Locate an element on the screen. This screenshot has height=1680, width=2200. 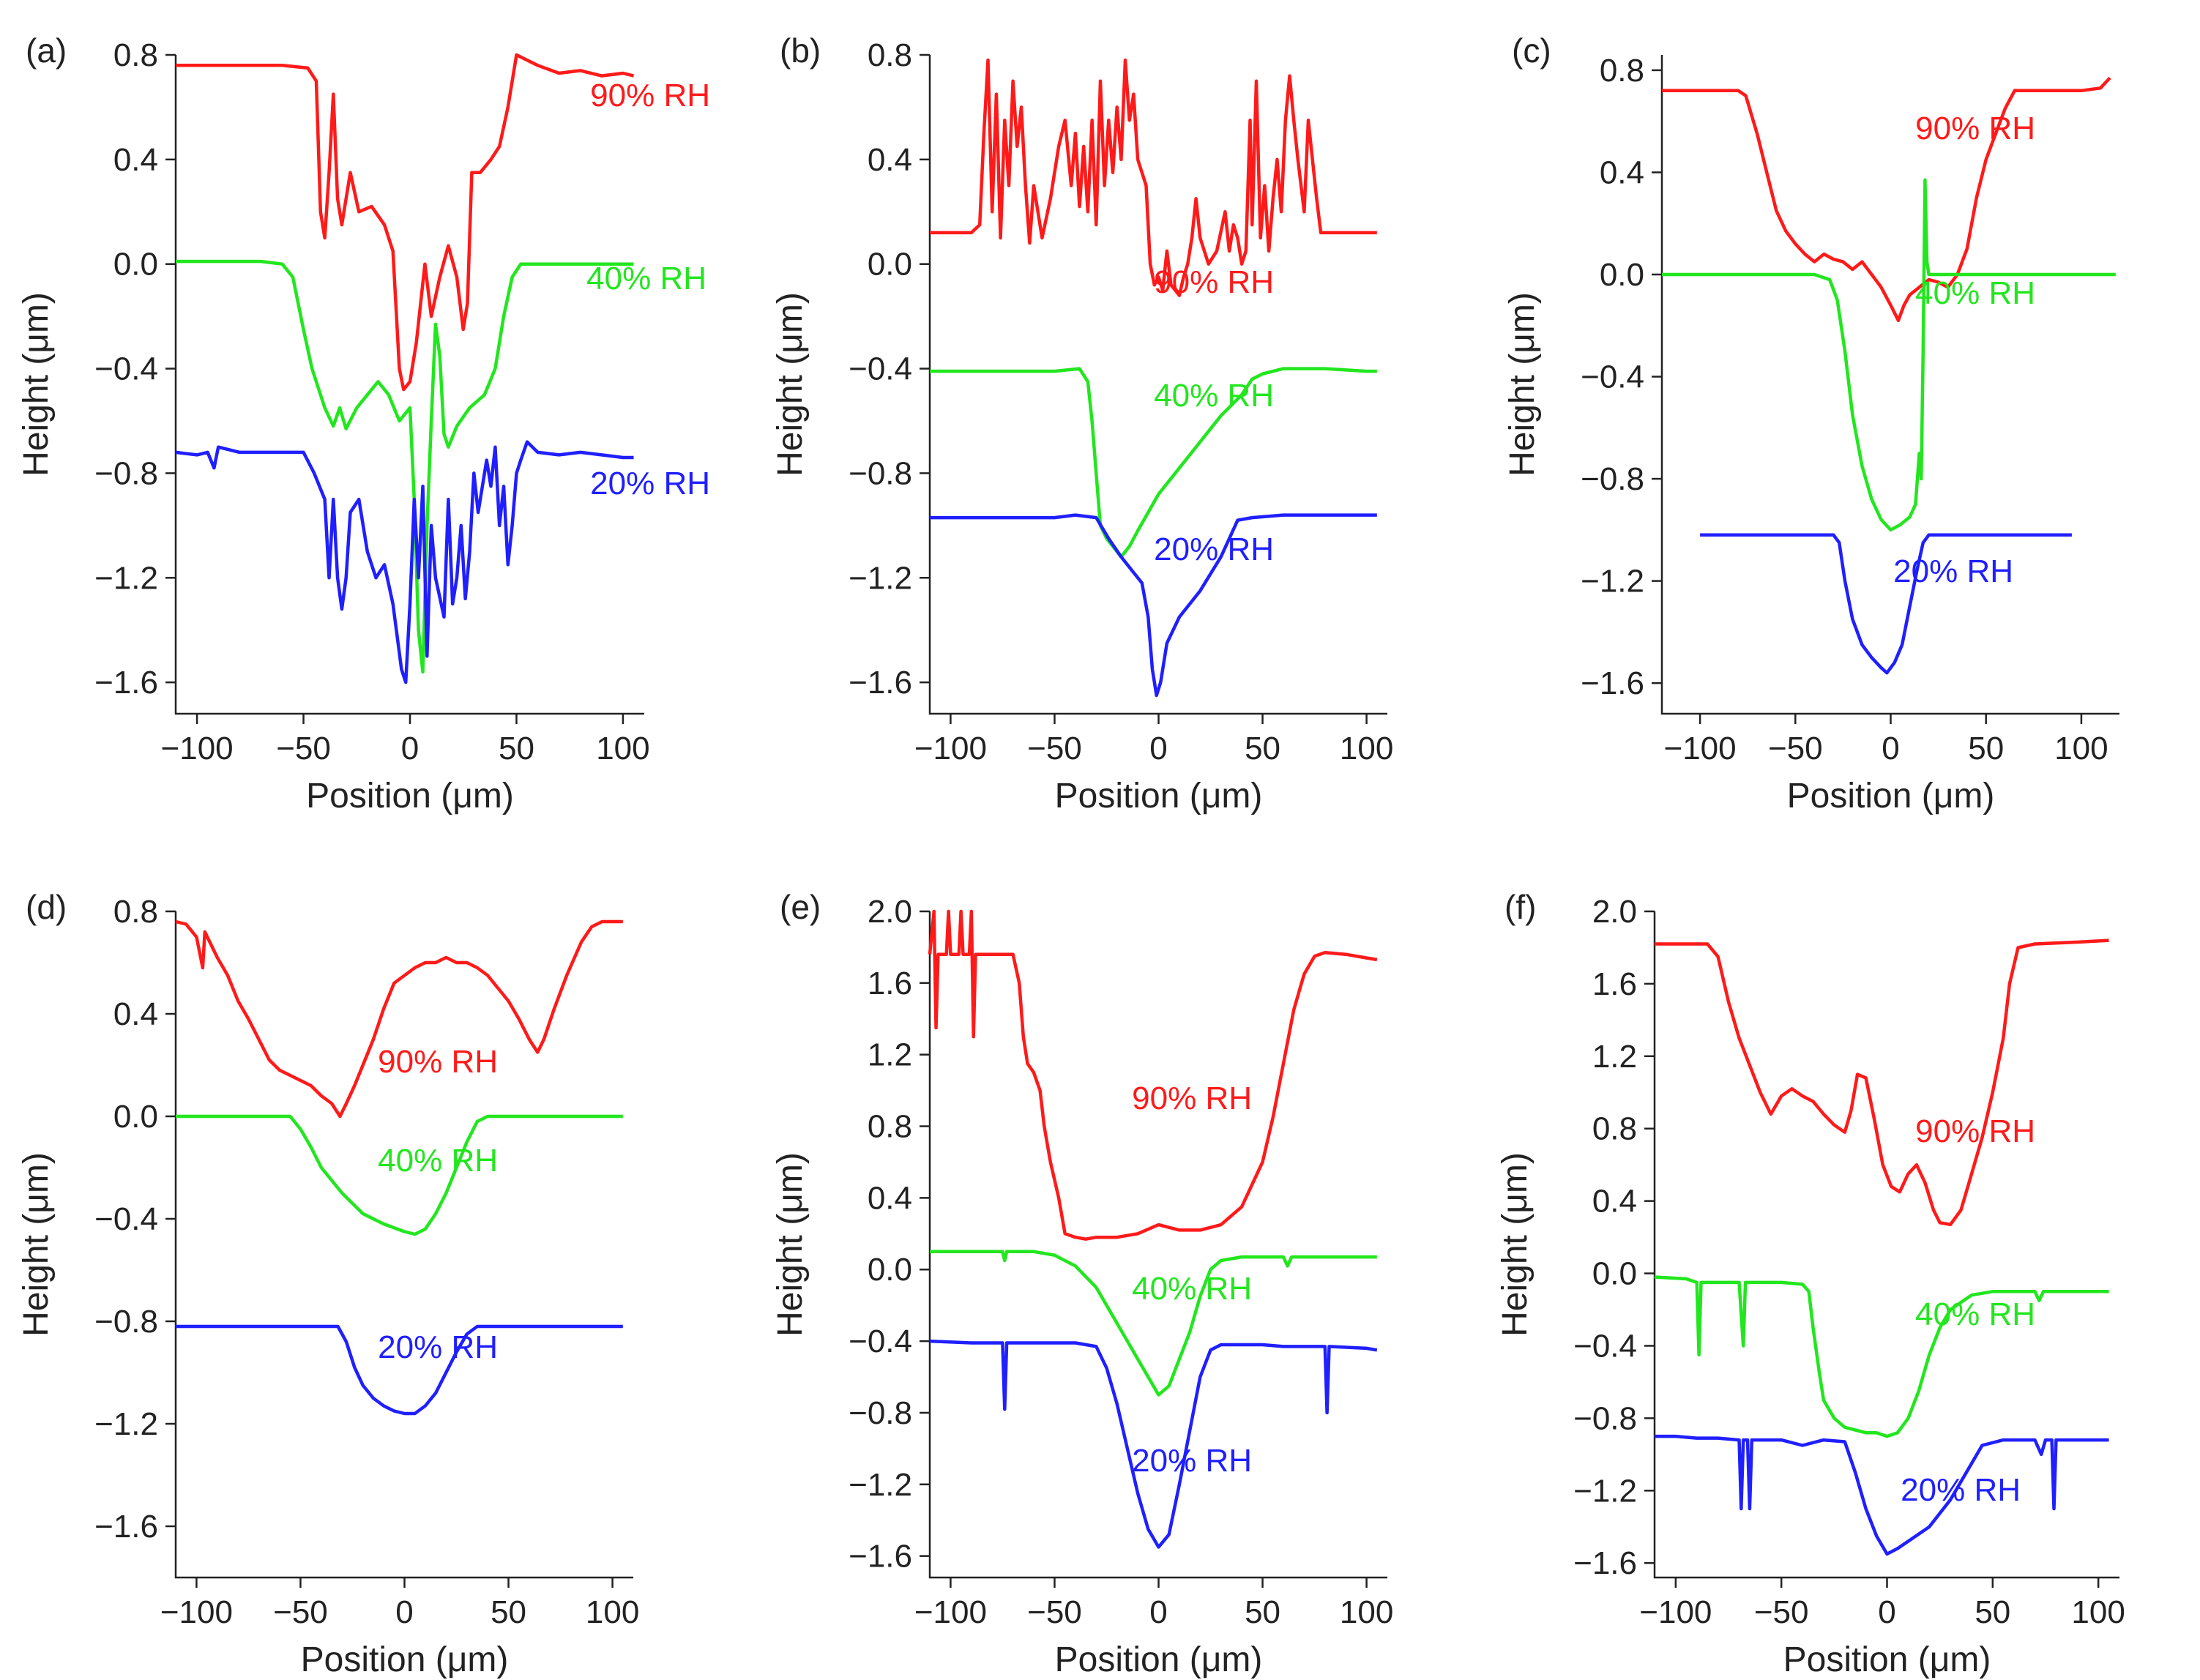
panel-letter: (f) is located at coordinates (1520, 907).